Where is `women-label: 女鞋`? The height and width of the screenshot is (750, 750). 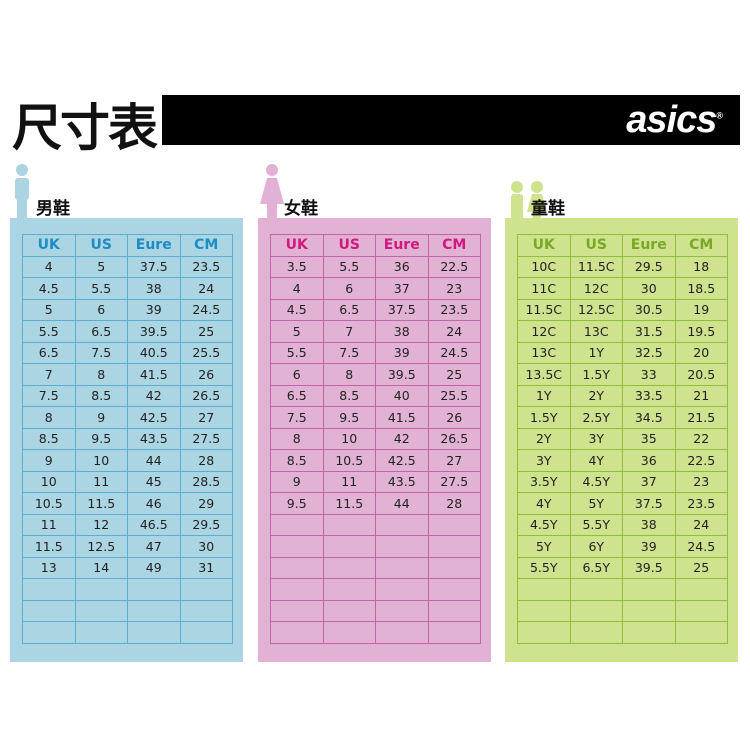 women-label: 女鞋 is located at coordinates (301, 209).